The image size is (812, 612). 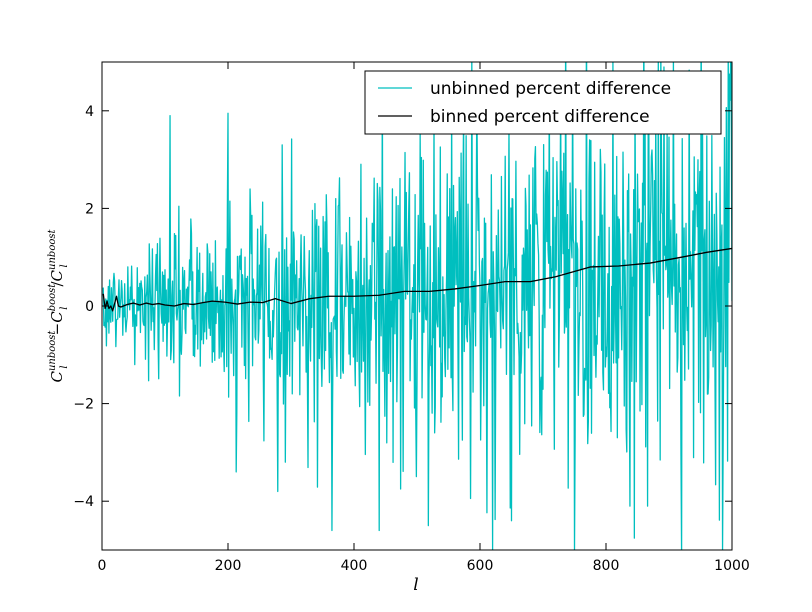 I want to click on y-tick-label: −2, so click(x=83, y=405).